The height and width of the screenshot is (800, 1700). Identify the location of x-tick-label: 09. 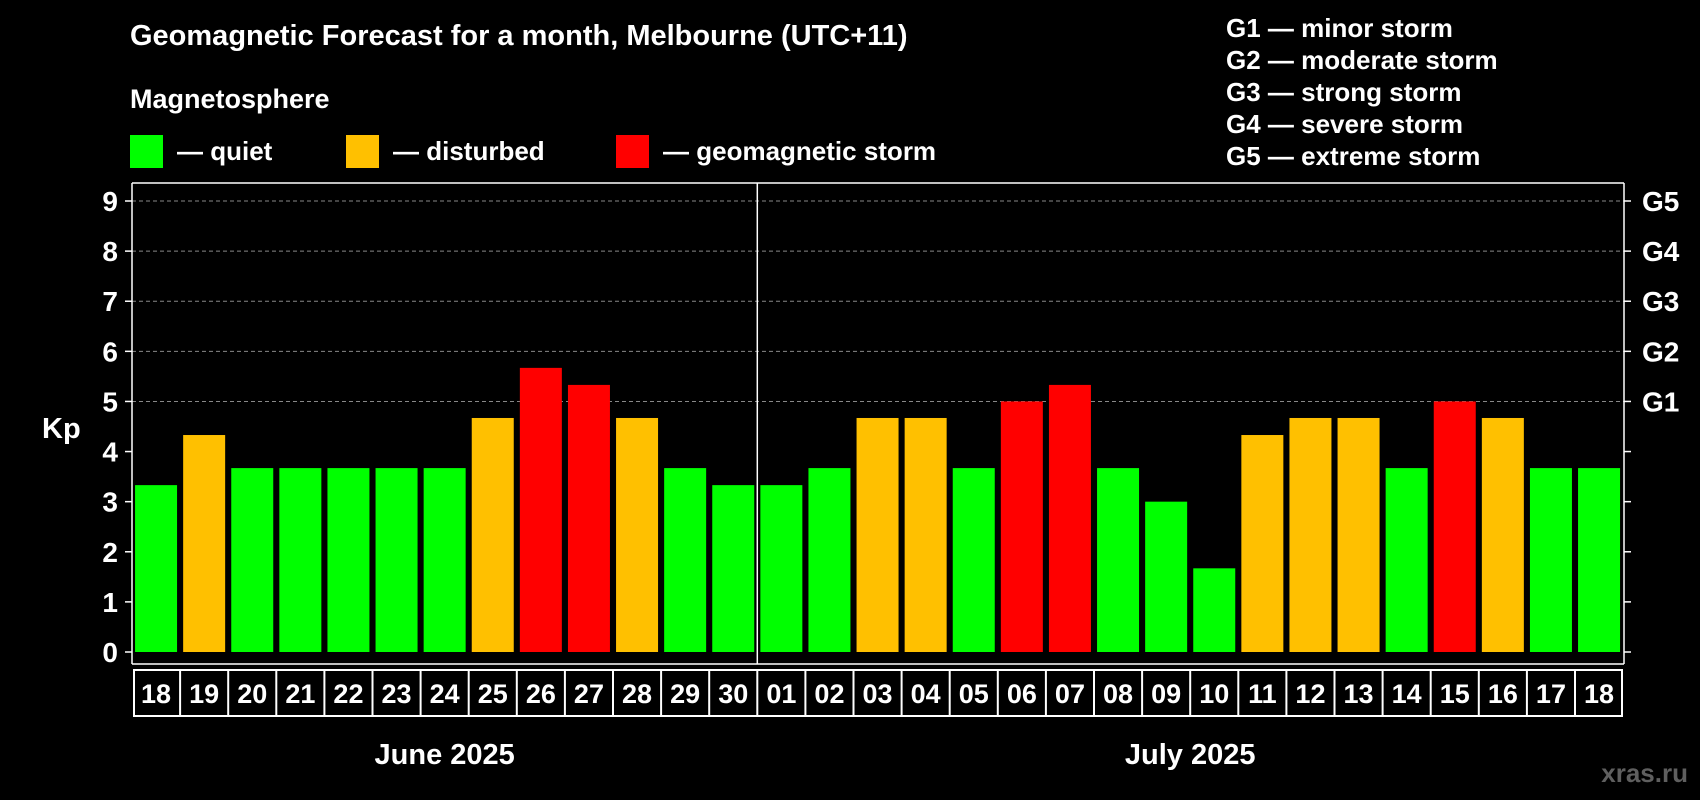
(1166, 694).